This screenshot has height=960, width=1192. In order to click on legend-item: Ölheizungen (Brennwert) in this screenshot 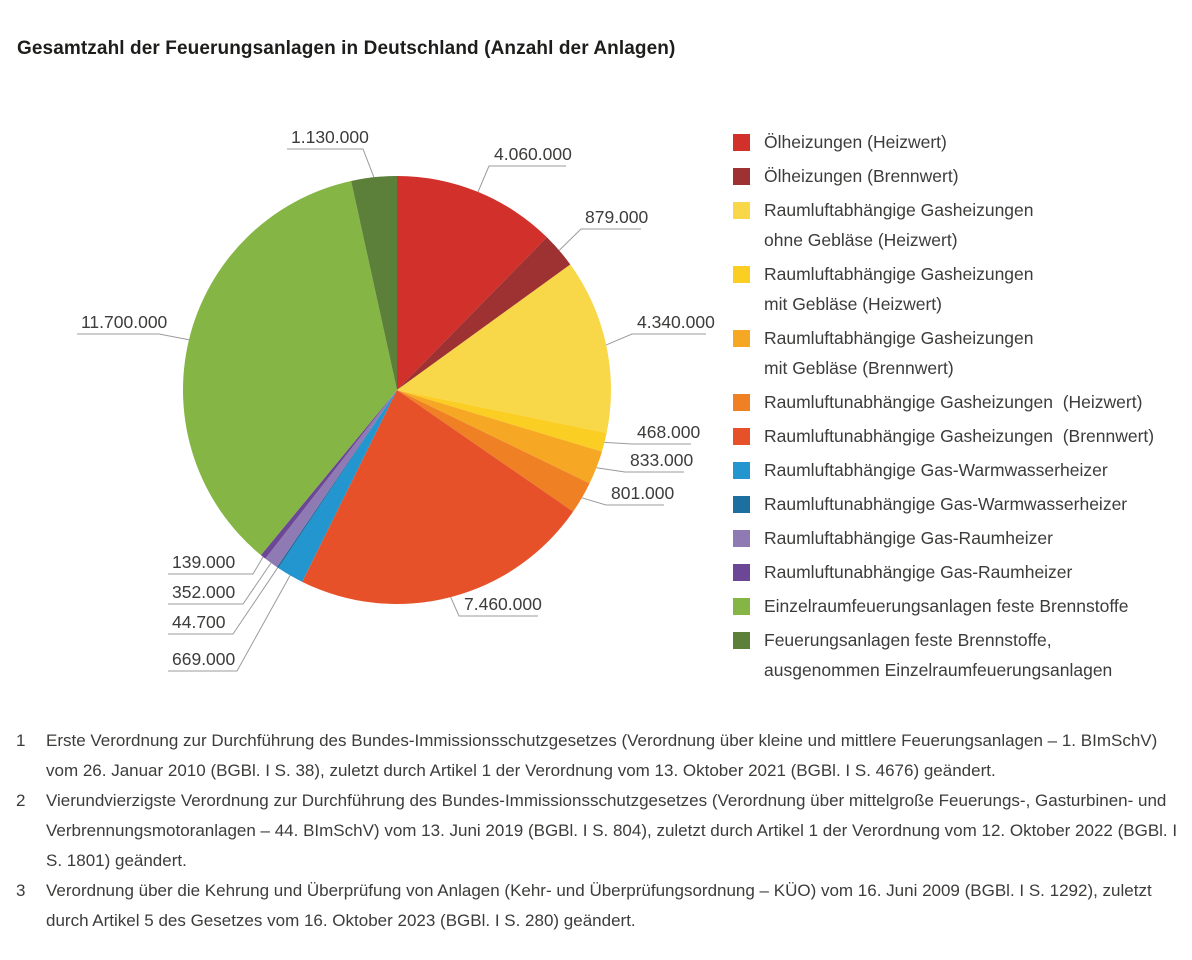, I will do `click(962, 176)`.